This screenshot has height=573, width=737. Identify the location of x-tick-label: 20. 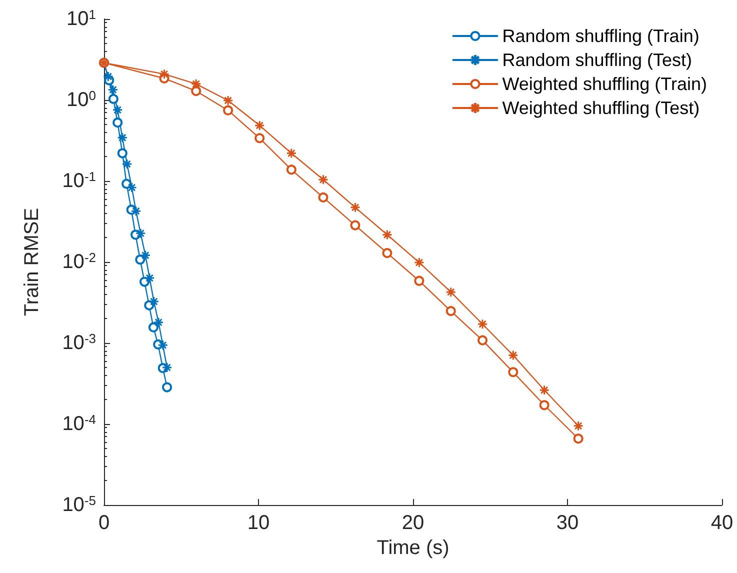
(413, 523).